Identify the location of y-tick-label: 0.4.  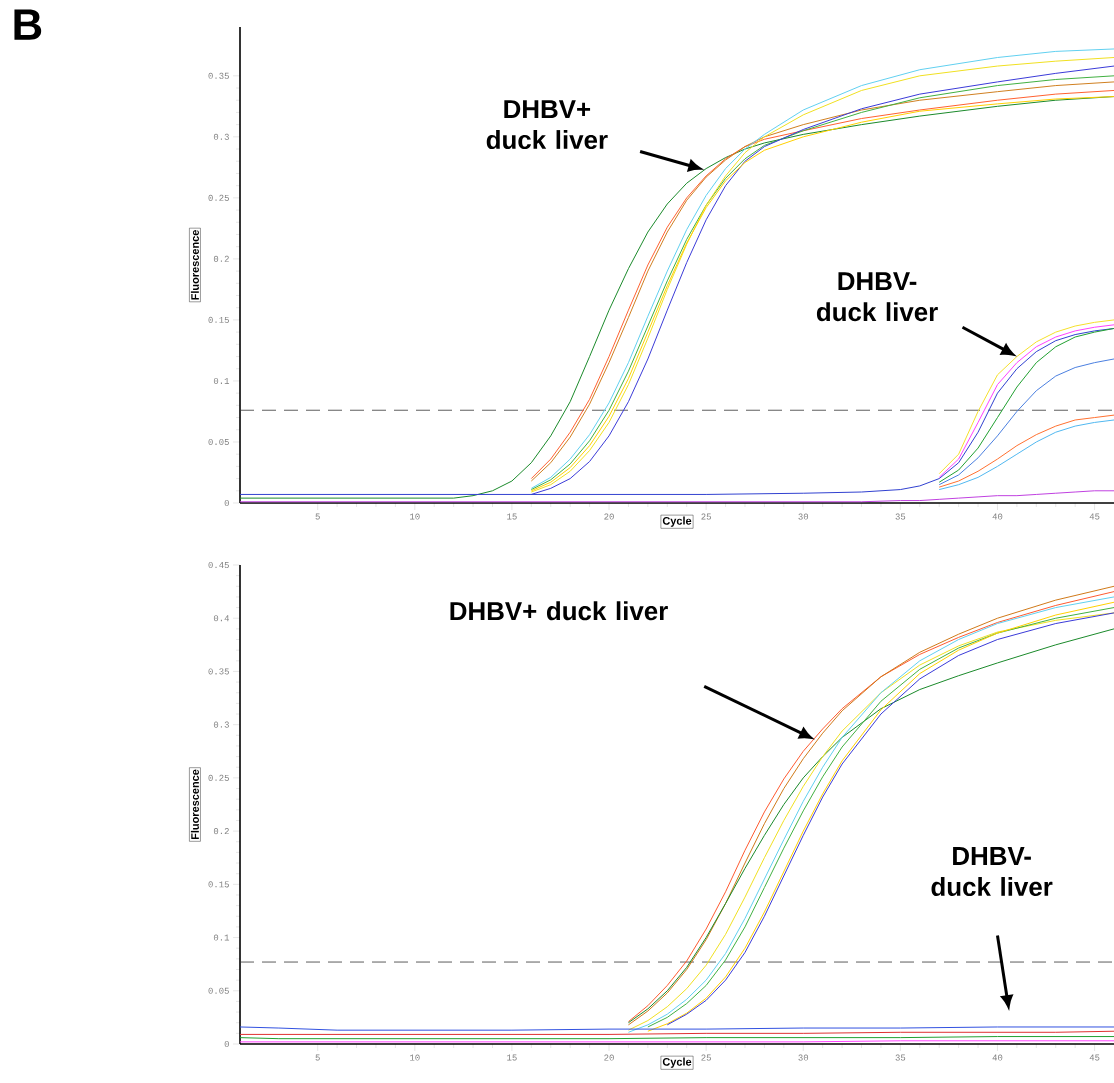
(221, 618).